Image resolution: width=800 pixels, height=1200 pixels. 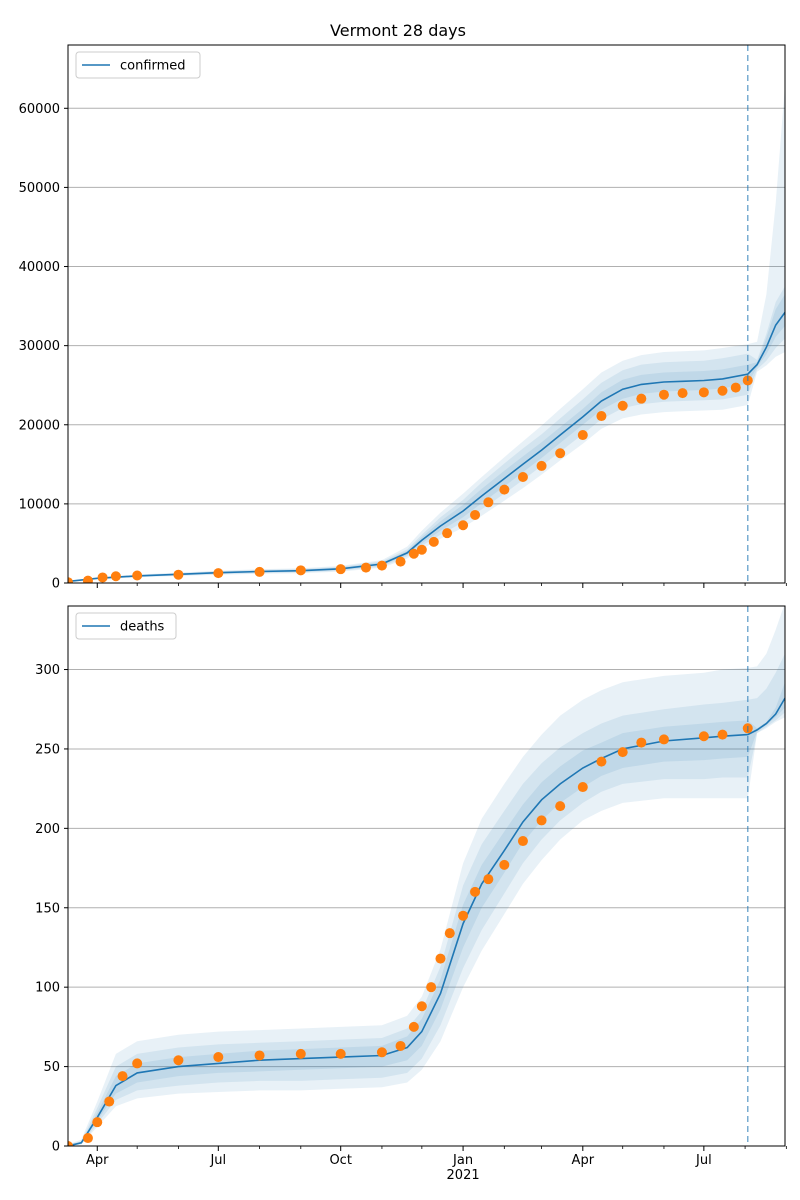 I want to click on legend: deaths, so click(x=126, y=626).